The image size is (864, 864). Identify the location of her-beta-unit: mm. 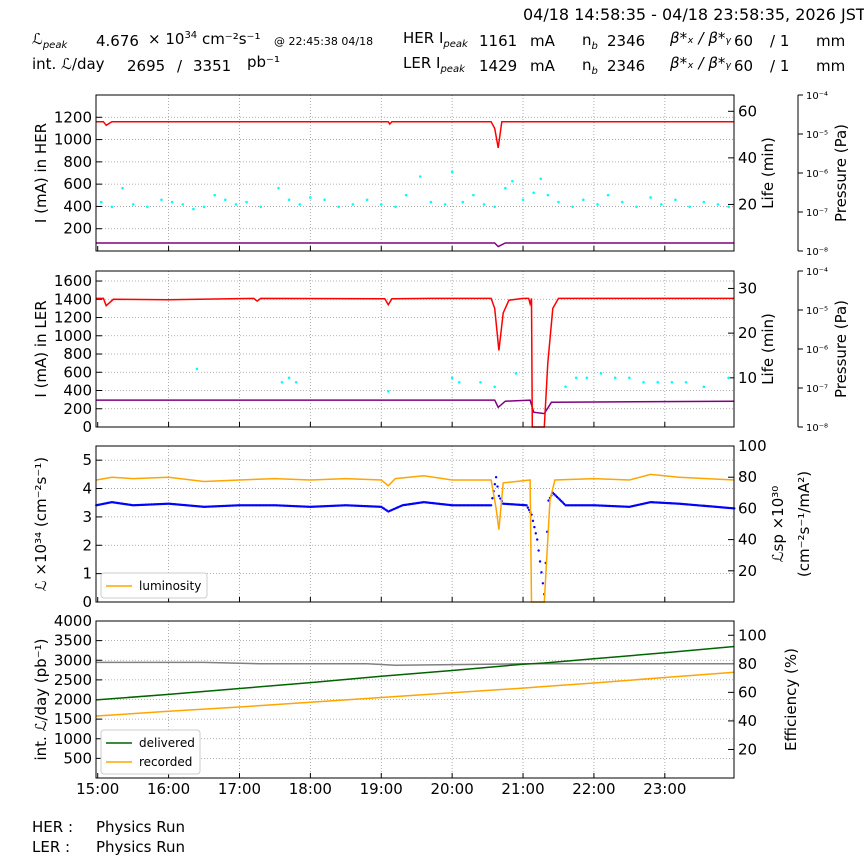
(831, 41).